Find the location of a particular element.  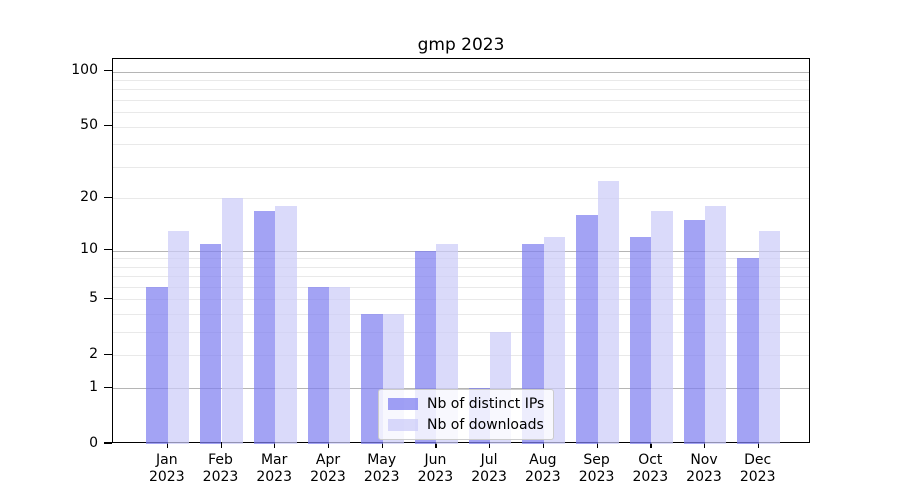

x-tick-month: Jan is located at coordinates (167, 460).